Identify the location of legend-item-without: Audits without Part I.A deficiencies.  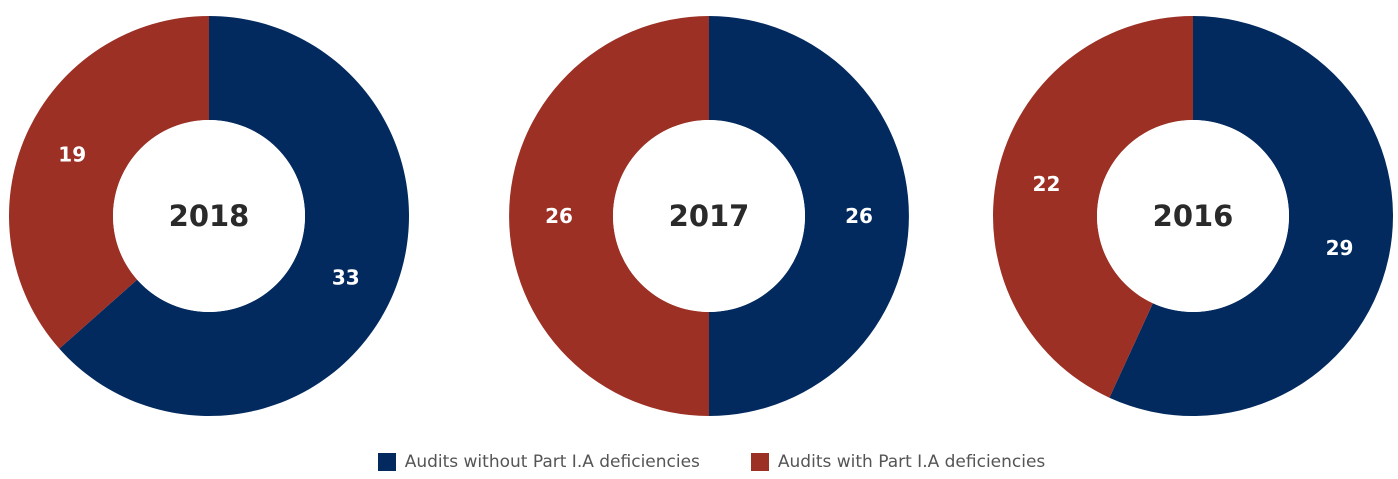
(526, 462).